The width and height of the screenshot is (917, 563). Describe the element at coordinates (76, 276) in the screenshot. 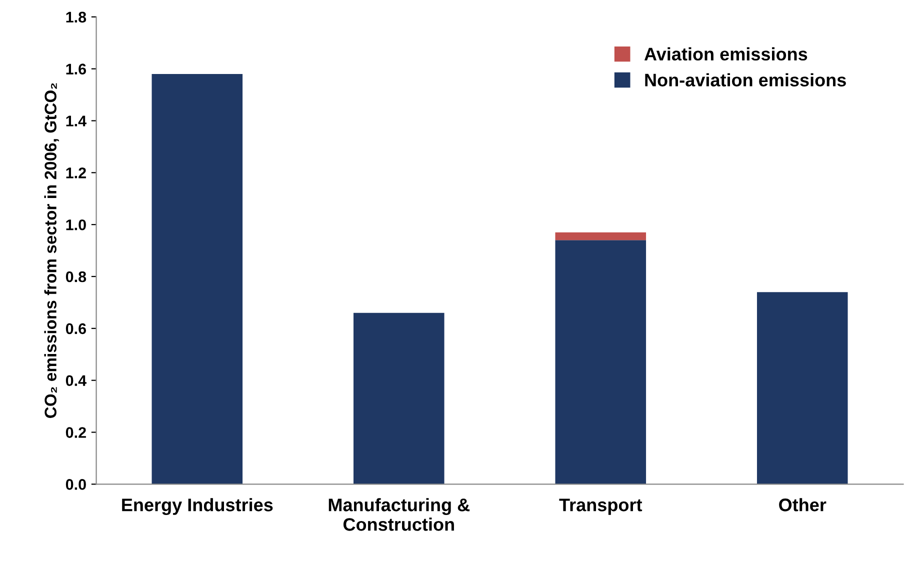

I see `y-tick-label: 0.8` at that location.